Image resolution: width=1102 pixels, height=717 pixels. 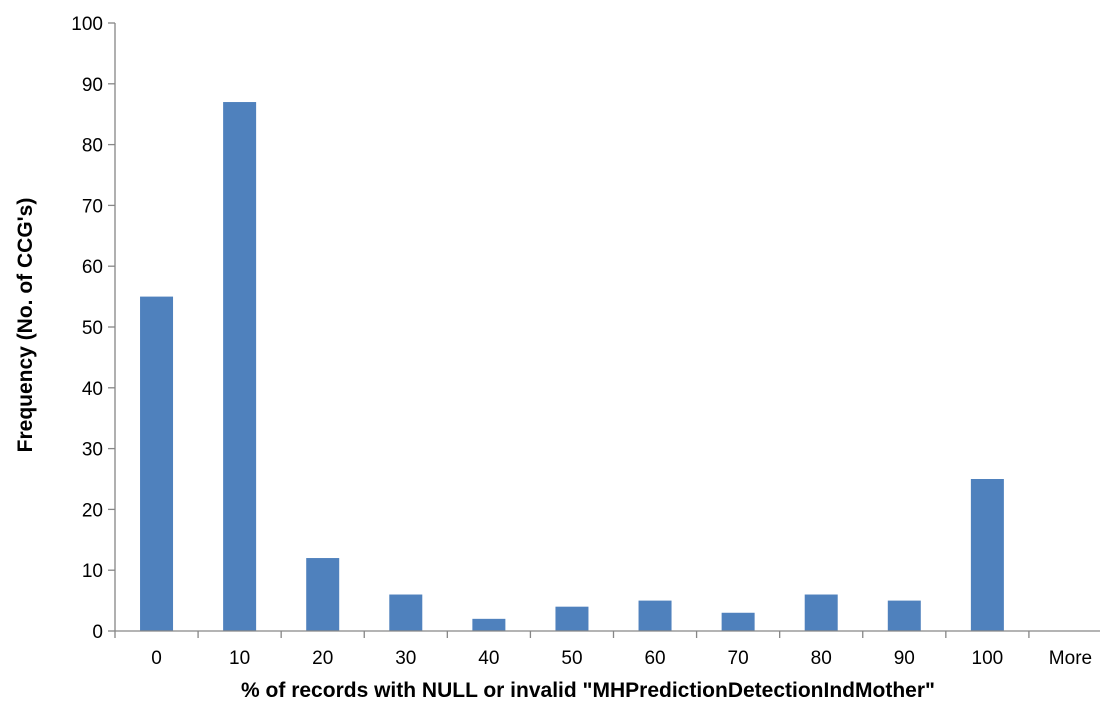 I want to click on y-tick-label: 0, so click(x=97, y=632).